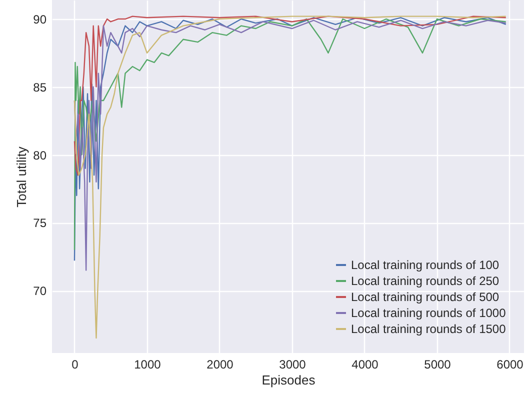  What do you see at coordinates (365, 365) in the screenshot?
I see `x-tick-label: 4000` at bounding box center [365, 365].